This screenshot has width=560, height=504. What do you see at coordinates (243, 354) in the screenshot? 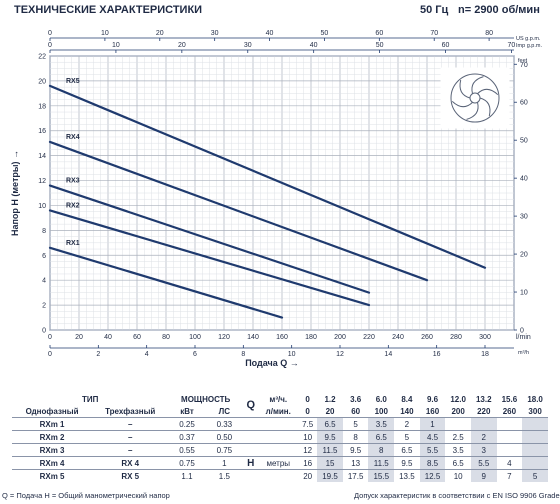
I see `m3h-tick-label: 8` at bounding box center [243, 354].